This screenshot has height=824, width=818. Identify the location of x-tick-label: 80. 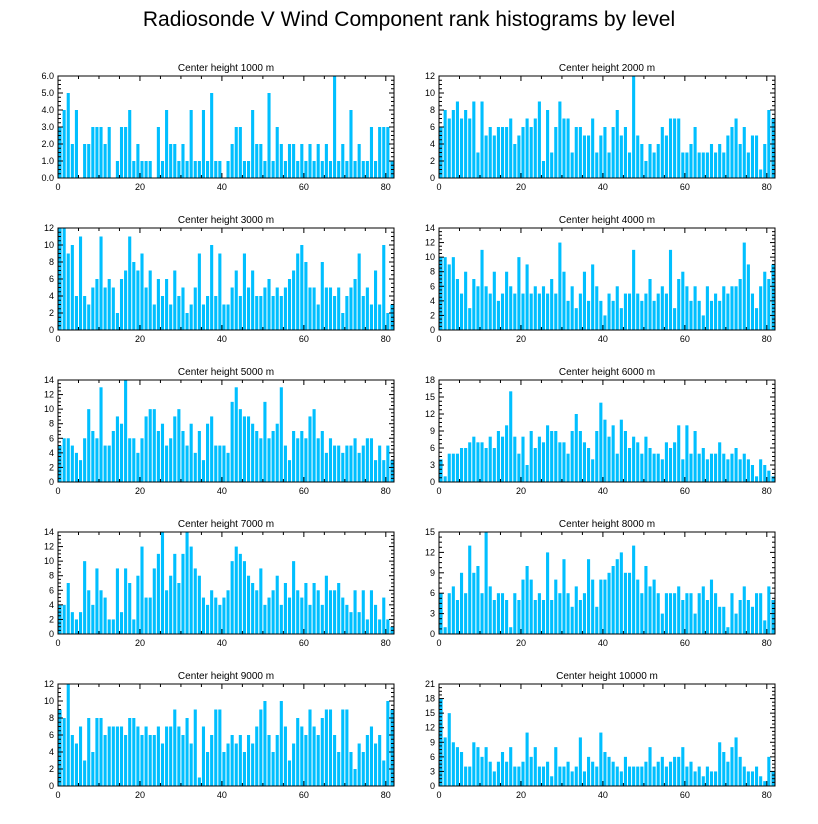
(767, 491).